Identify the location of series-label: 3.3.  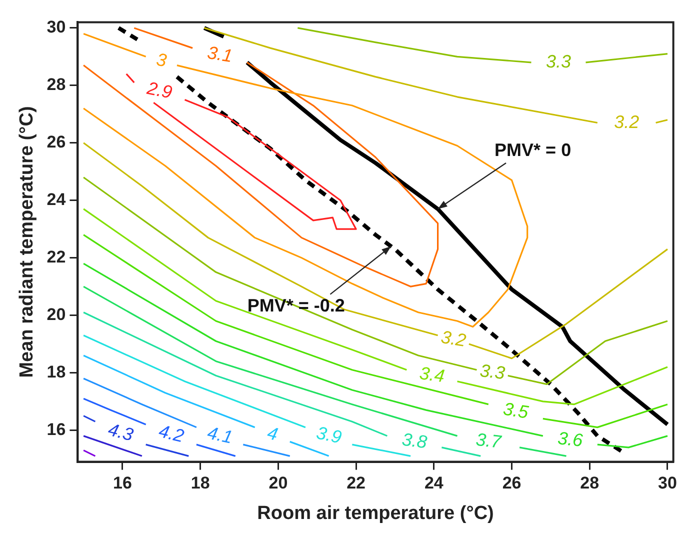
(558, 61).